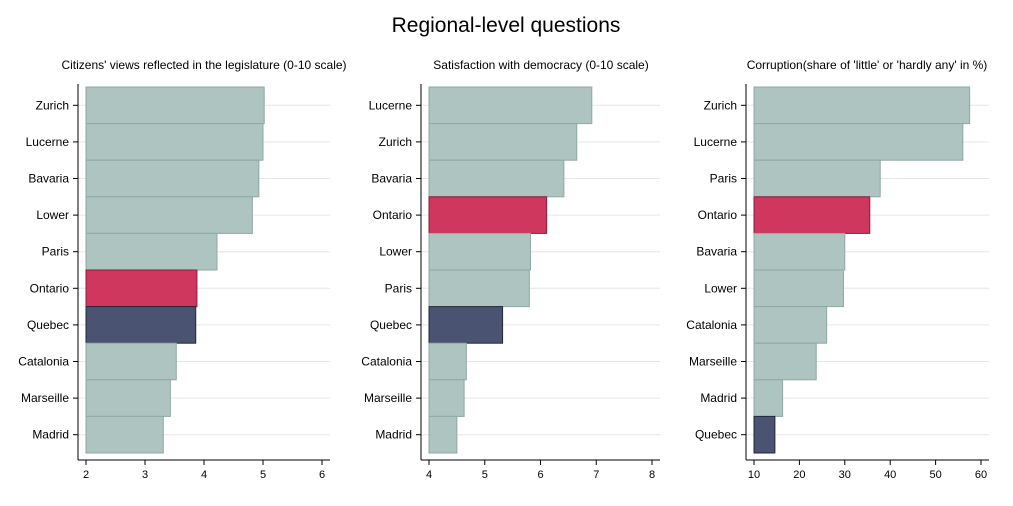  I want to click on x-tick-label: 7, so click(596, 475).